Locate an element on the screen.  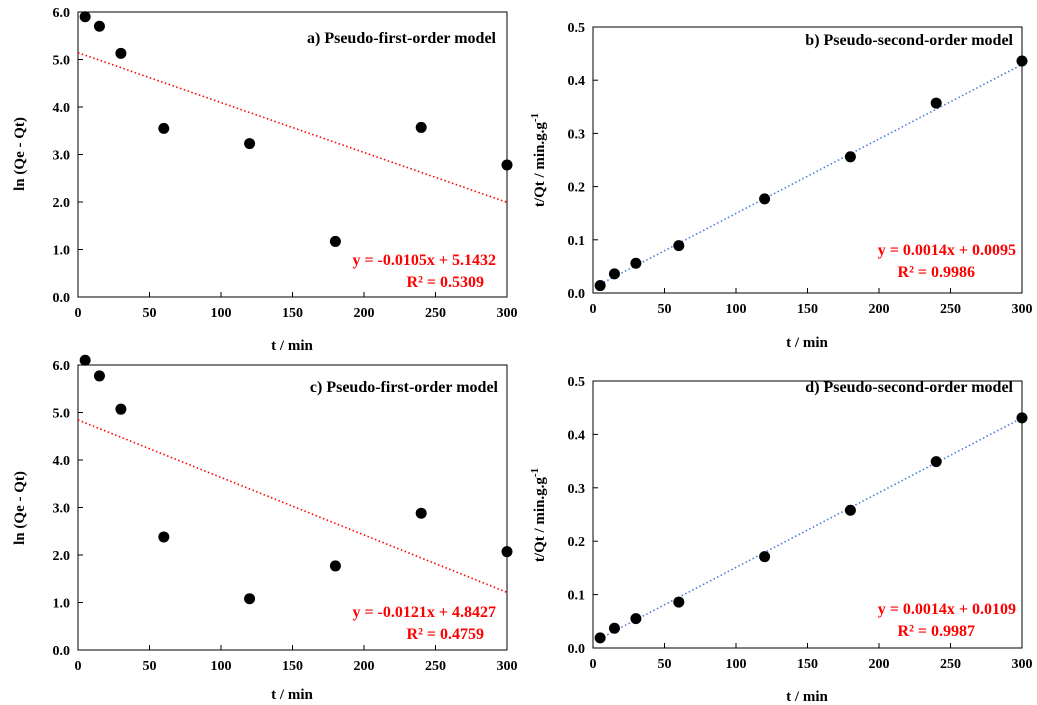
panel-title: b) Pseudo-second-order model is located at coordinates (909, 40).